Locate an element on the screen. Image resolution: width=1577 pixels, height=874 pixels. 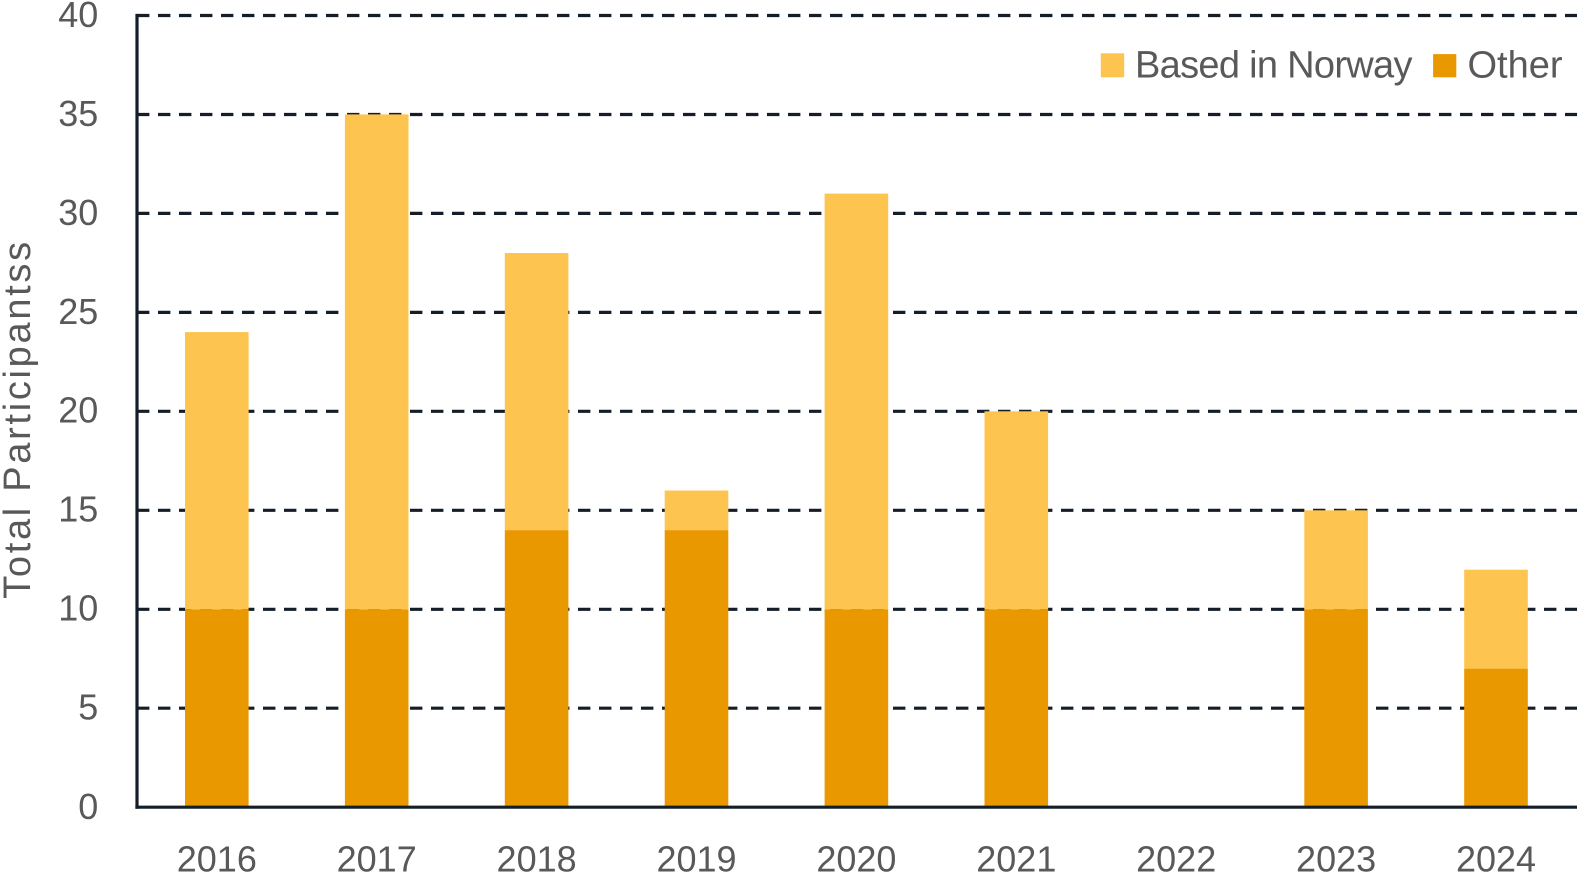
svg-text: 25 is located at coordinates (78, 311).